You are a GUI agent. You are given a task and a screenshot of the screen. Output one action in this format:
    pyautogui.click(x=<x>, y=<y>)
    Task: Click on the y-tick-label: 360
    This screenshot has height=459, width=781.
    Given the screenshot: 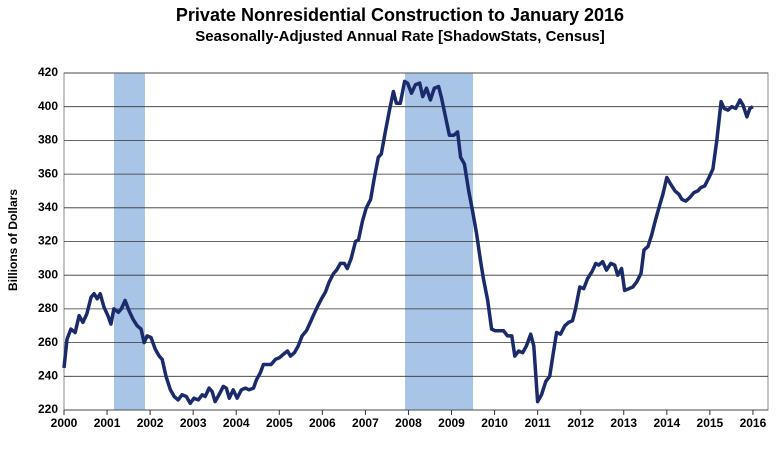 What is the action you would take?
    pyautogui.click(x=48, y=173)
    